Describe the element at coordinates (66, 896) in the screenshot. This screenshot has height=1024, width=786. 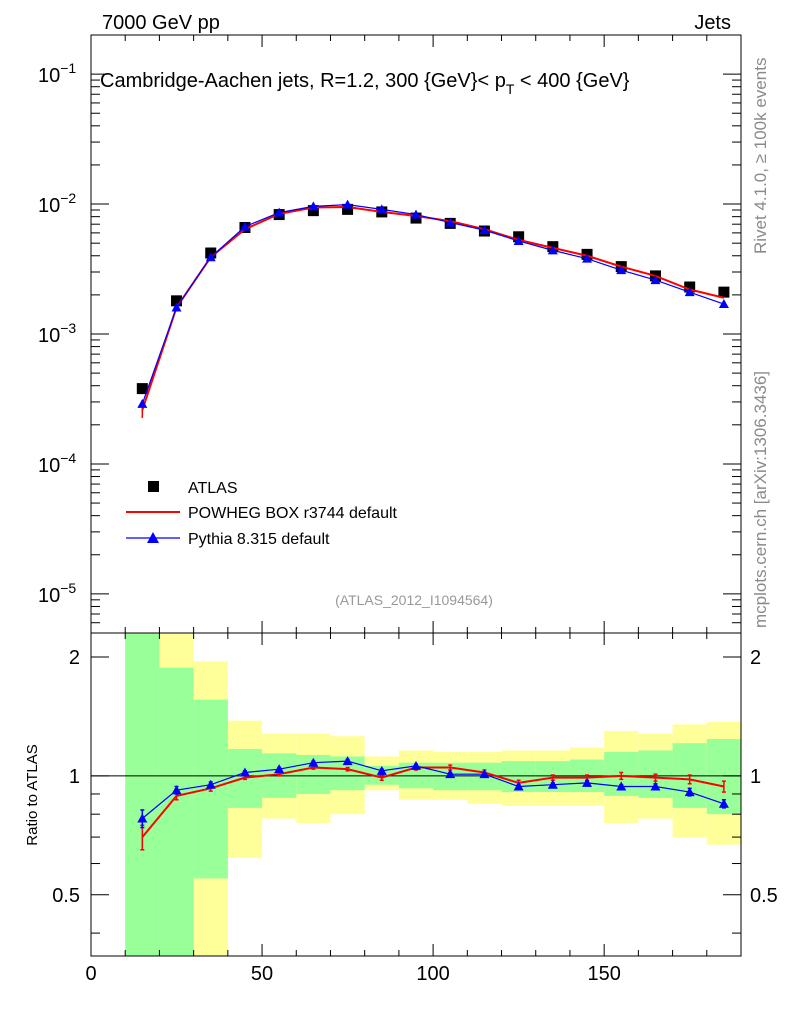
I see `y-tick-label-ratio: 0.5` at that location.